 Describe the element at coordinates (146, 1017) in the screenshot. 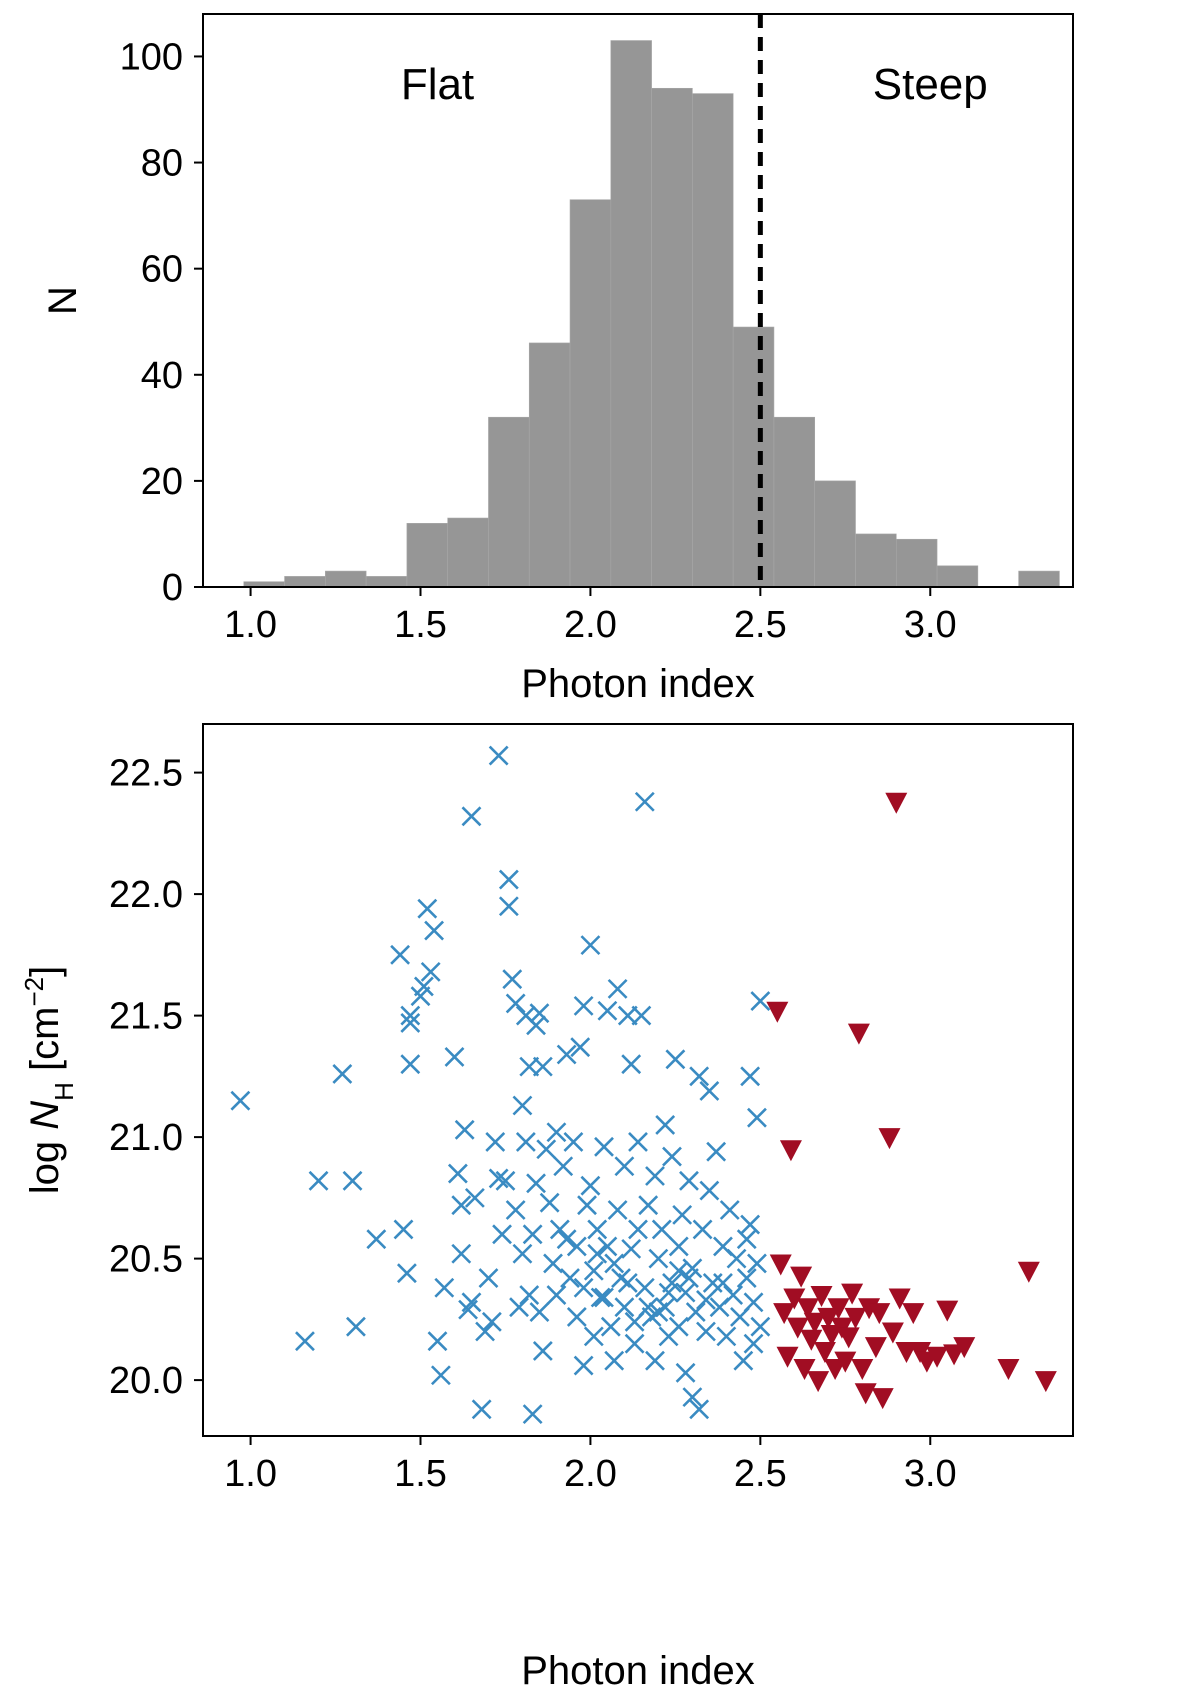

I see `scatter-y-tick-label-3: 21.5` at that location.